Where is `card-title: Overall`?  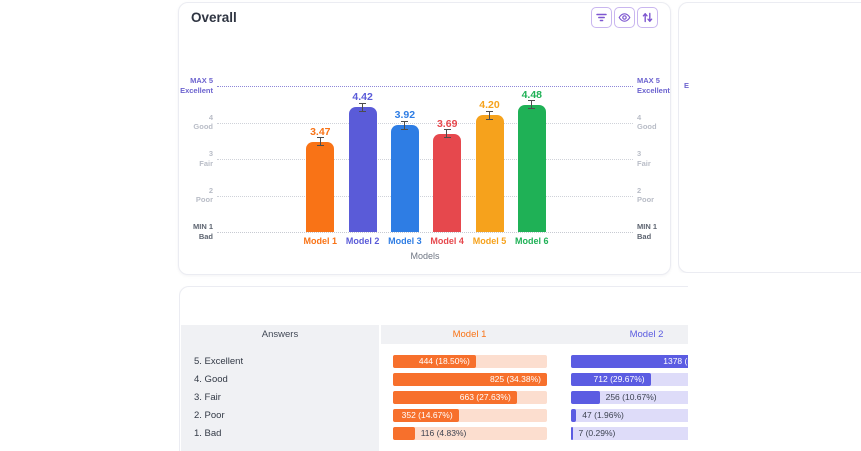
card-title: Overall is located at coordinates (214, 17).